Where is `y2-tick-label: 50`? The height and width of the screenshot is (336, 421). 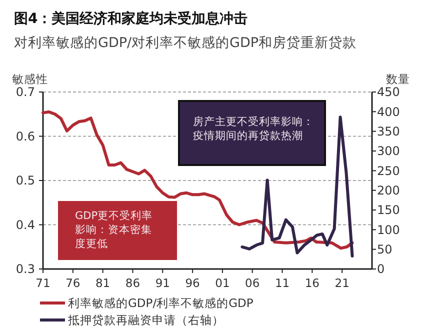 y2-tick-label: 50 is located at coordinates (384, 249).